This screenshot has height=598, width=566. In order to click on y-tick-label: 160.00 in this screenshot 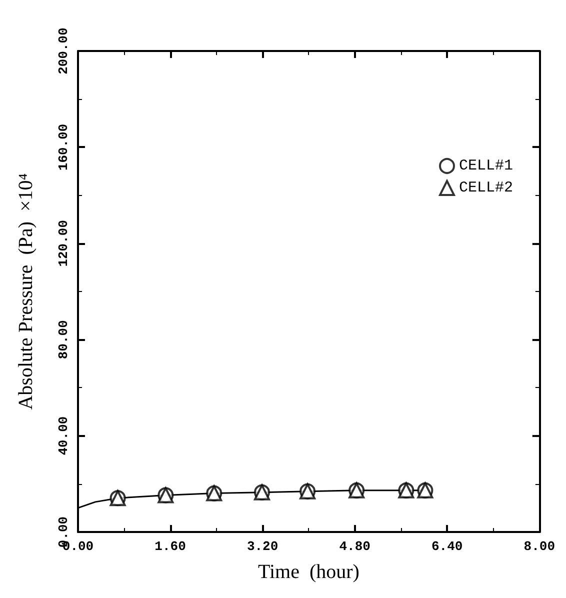, I will do `click(63, 147)`.